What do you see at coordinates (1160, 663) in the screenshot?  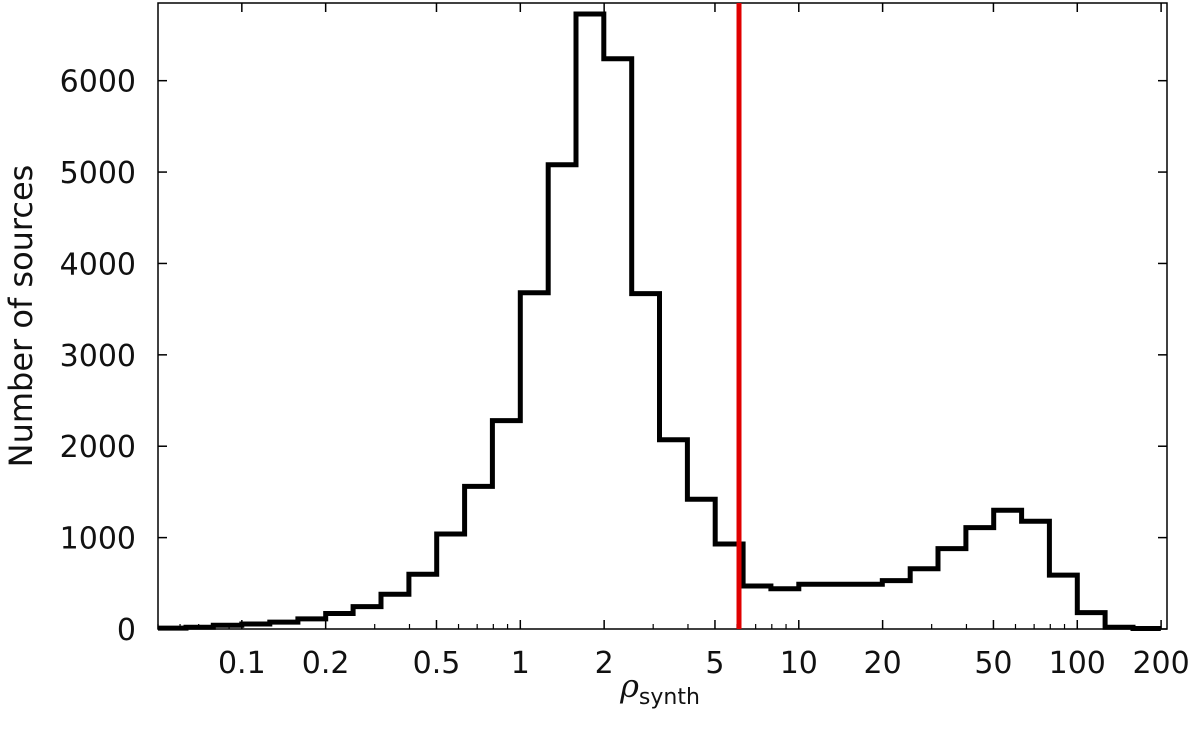 I see `x-tick-label: 200` at bounding box center [1160, 663].